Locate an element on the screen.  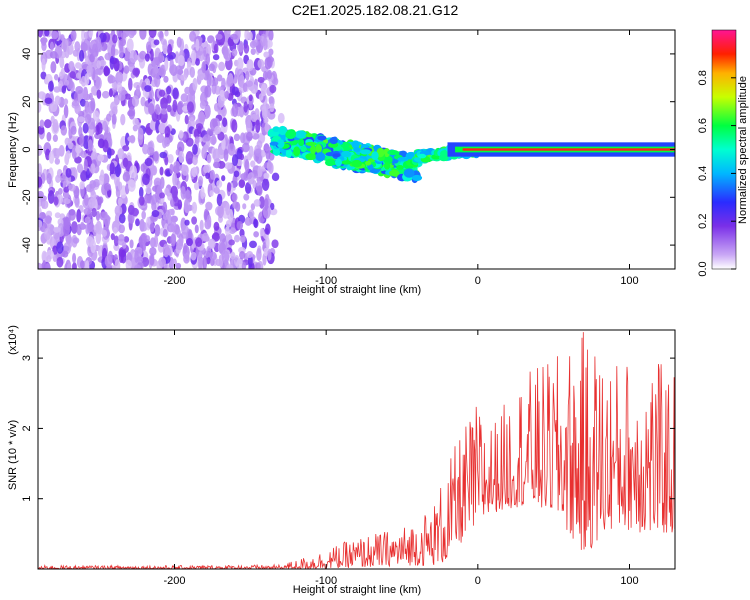
x-tick-label: -200 is located at coordinates (174, 581).